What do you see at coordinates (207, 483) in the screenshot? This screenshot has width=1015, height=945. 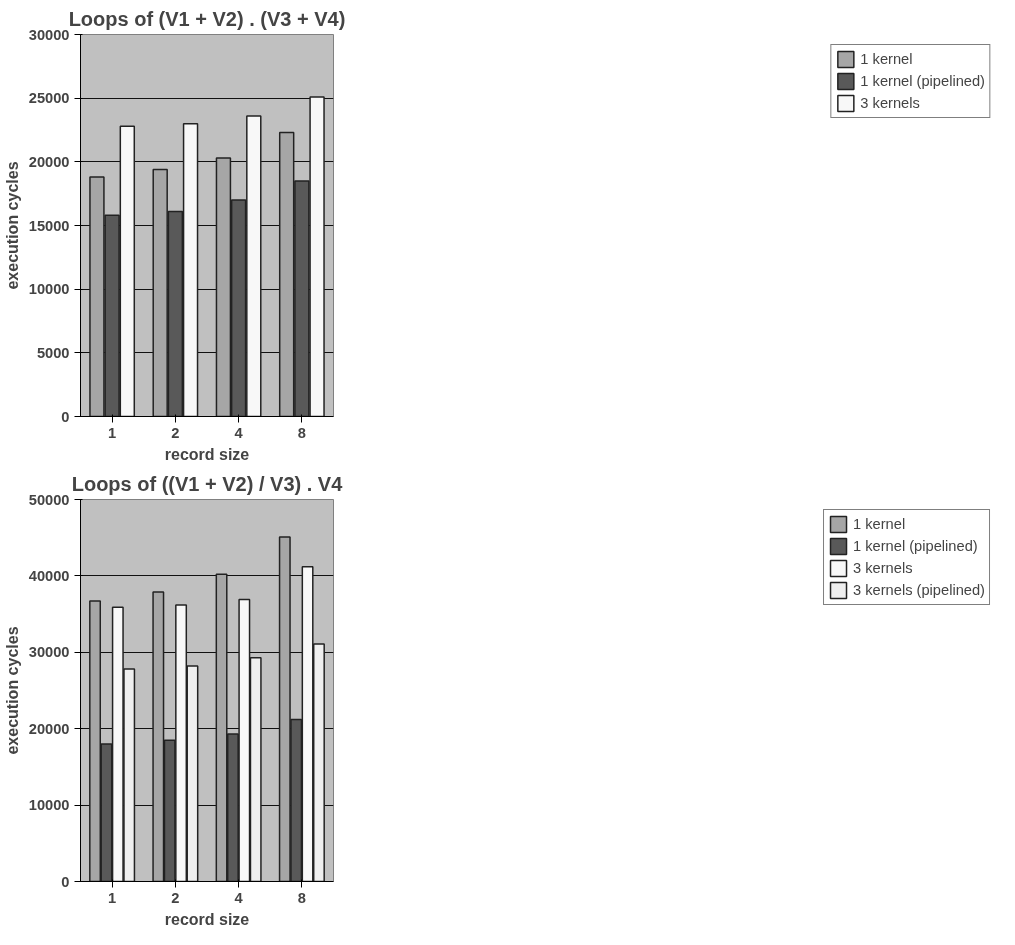 I see `chart-title: Loops of ((V1 + V2) / V3) . V4` at bounding box center [207, 483].